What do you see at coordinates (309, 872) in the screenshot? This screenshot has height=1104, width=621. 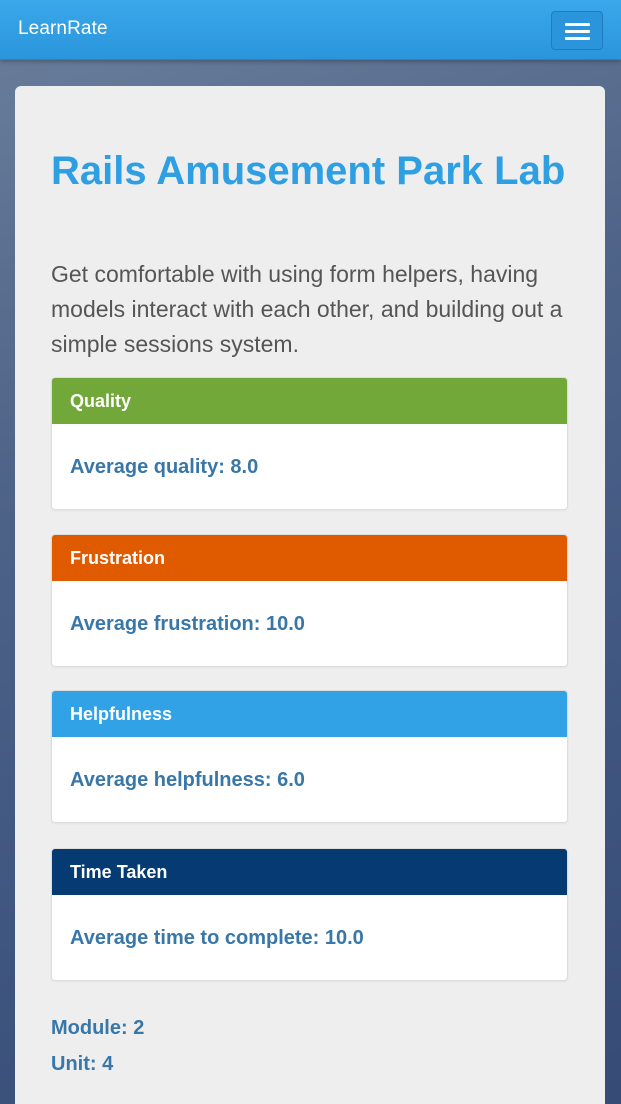 I see `time-taken-panel-heading: Time Taken` at bounding box center [309, 872].